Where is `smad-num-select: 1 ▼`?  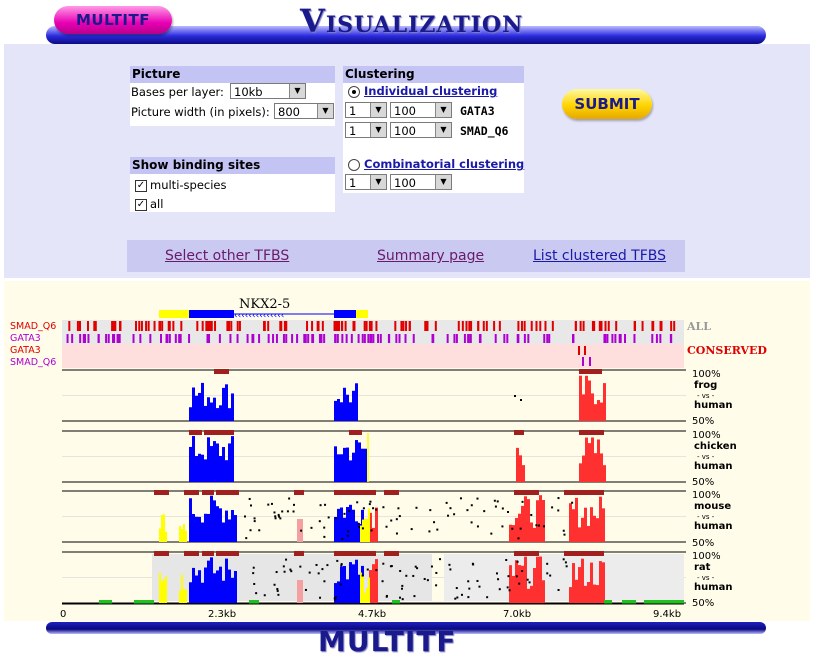
smad-num-select: 1 ▼ is located at coordinates (366, 130).